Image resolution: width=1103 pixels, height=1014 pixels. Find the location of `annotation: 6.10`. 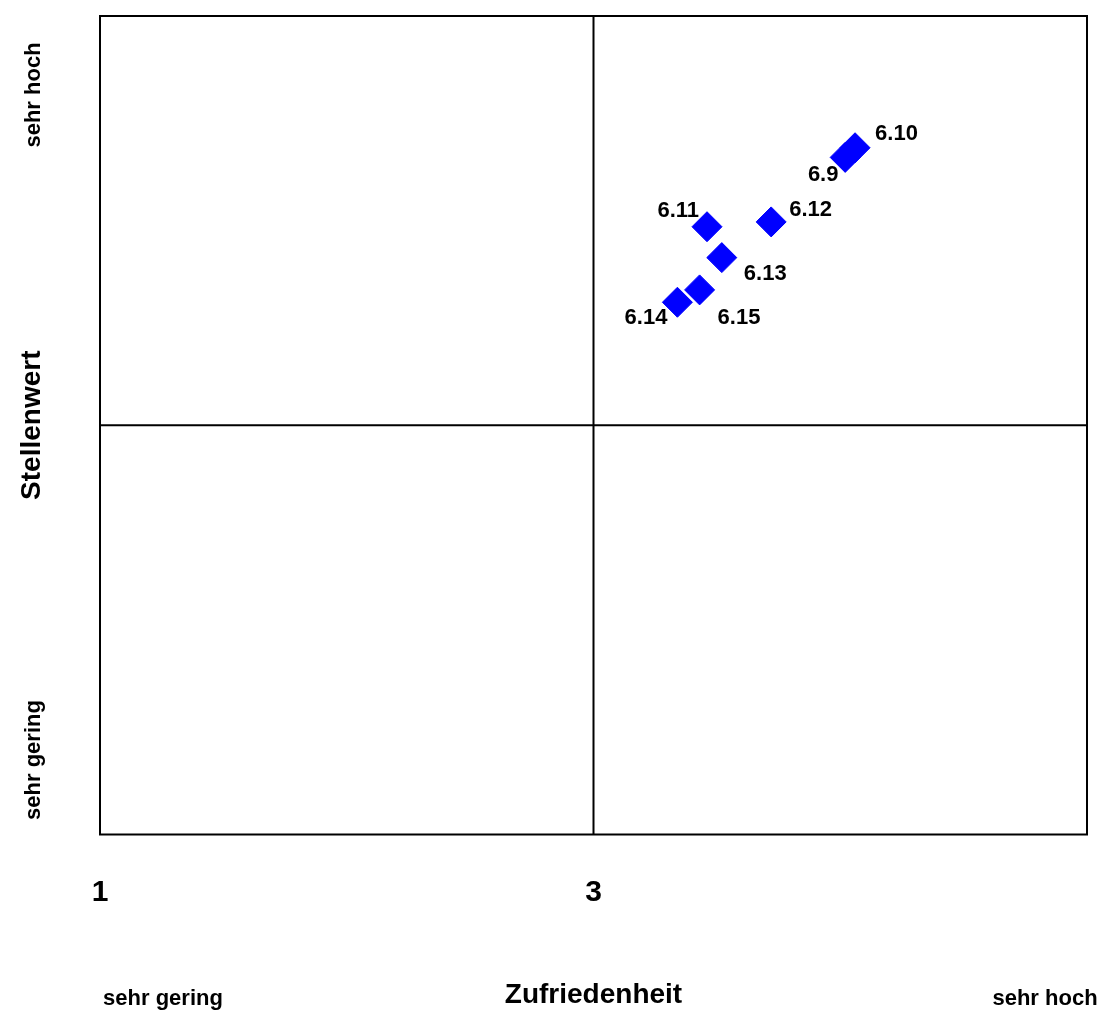

annotation: 6.10 is located at coordinates (896, 132).